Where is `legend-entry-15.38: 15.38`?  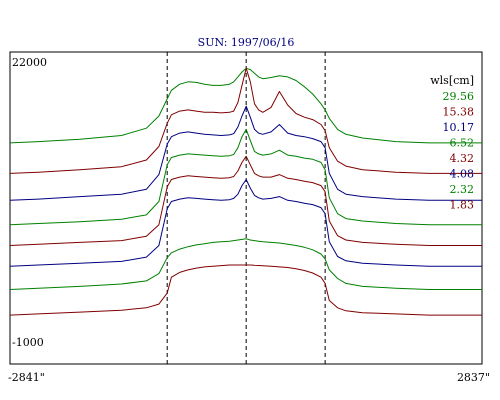
legend-entry-15.38: 15.38 is located at coordinates (459, 112).